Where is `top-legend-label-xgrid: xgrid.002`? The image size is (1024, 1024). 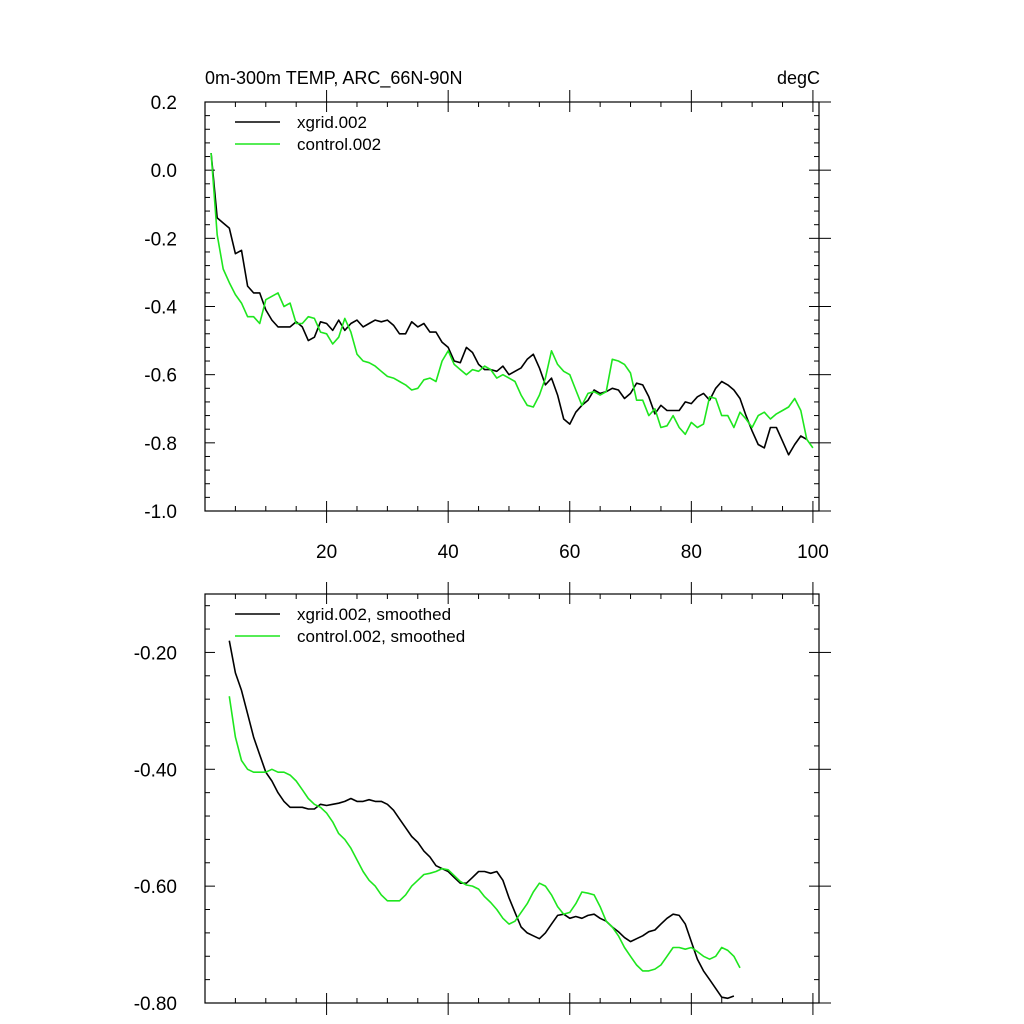 top-legend-label-xgrid: xgrid.002 is located at coordinates (332, 122).